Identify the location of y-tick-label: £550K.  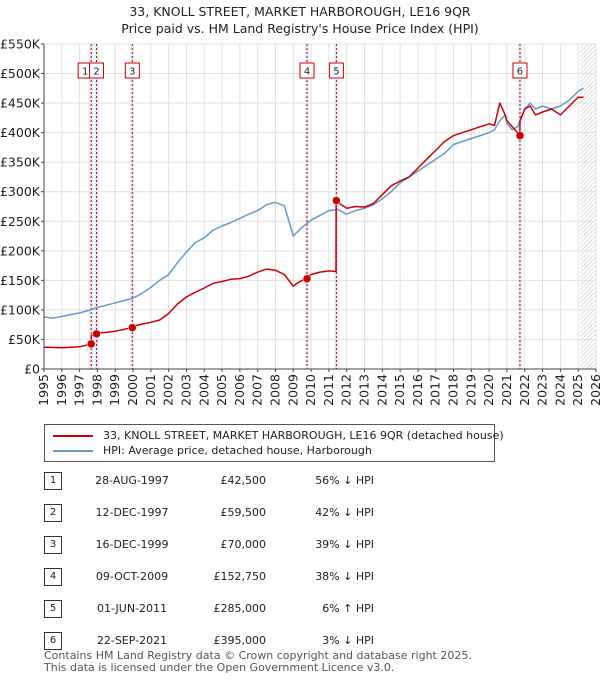
(20, 44).